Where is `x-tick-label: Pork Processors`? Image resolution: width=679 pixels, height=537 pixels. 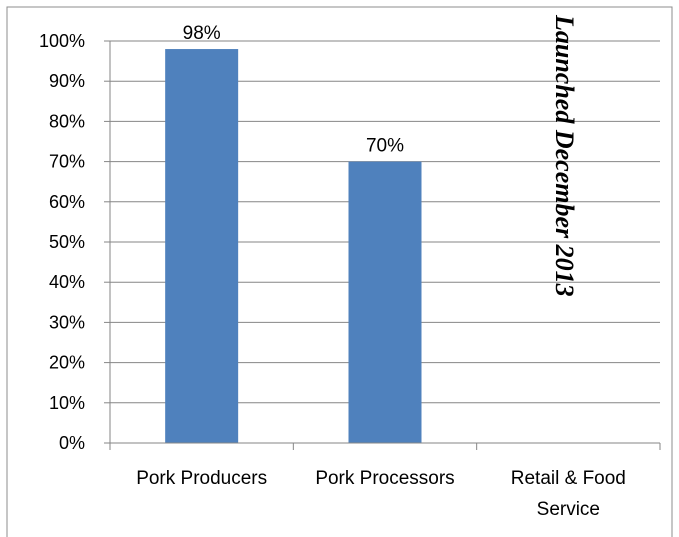 x-tick-label: Pork Processors is located at coordinates (384, 478).